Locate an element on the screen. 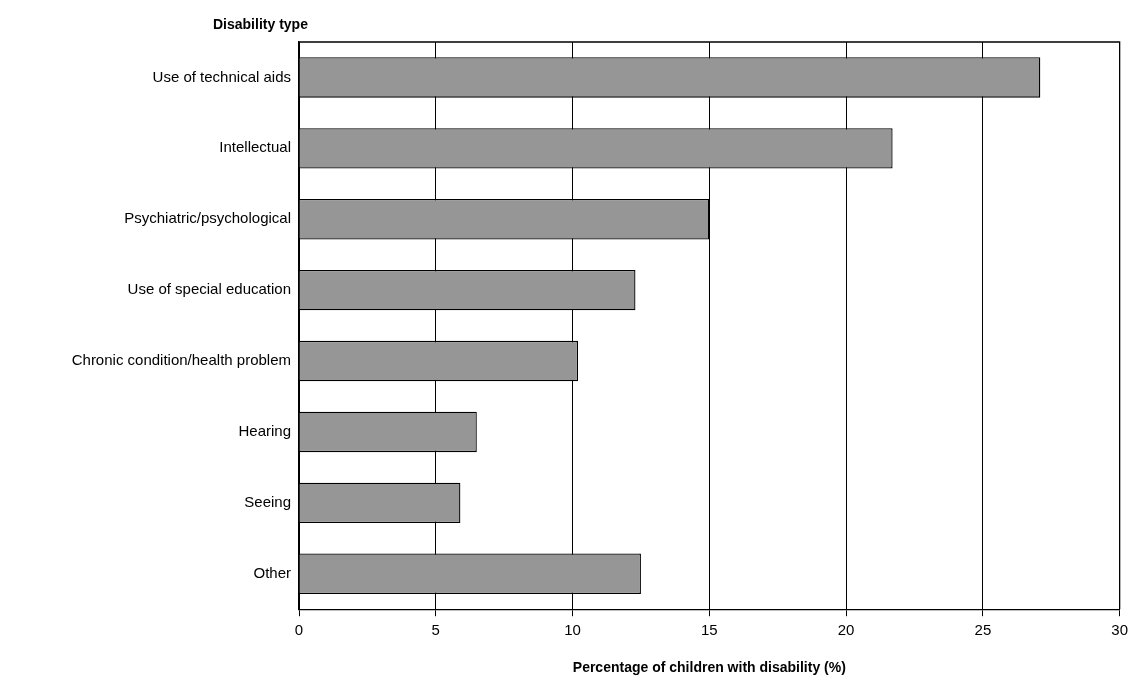  y-tick-label: Intellectual is located at coordinates (255, 147).